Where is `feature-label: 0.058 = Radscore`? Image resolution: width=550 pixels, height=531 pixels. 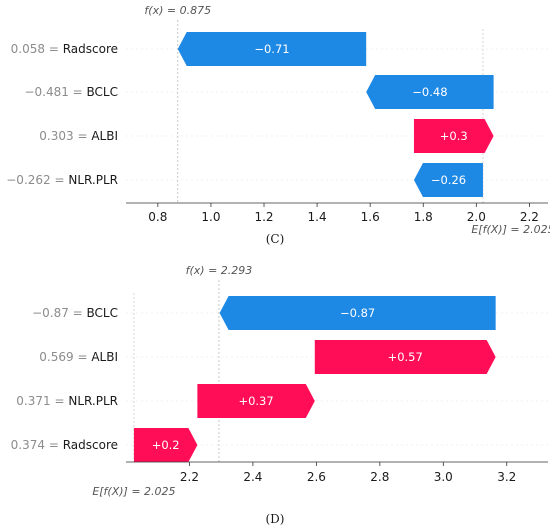 feature-label: 0.058 = Radscore is located at coordinates (64, 49).